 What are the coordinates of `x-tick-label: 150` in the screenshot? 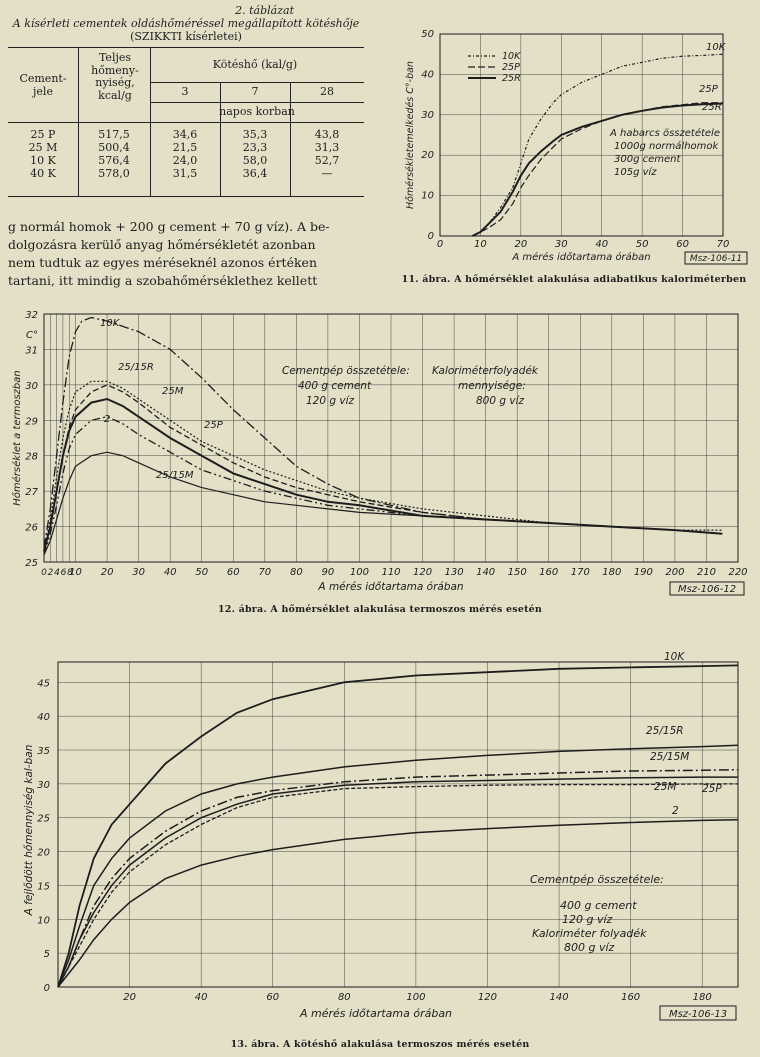 It's located at (517, 572).